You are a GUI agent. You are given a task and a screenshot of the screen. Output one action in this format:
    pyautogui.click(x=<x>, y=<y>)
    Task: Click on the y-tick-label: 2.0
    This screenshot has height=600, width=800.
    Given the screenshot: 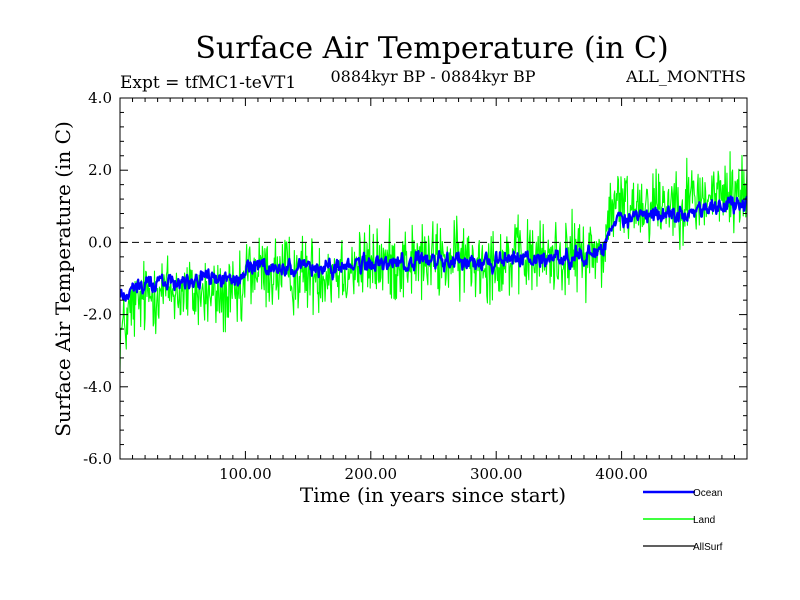 What is the action you would take?
    pyautogui.click(x=100, y=170)
    